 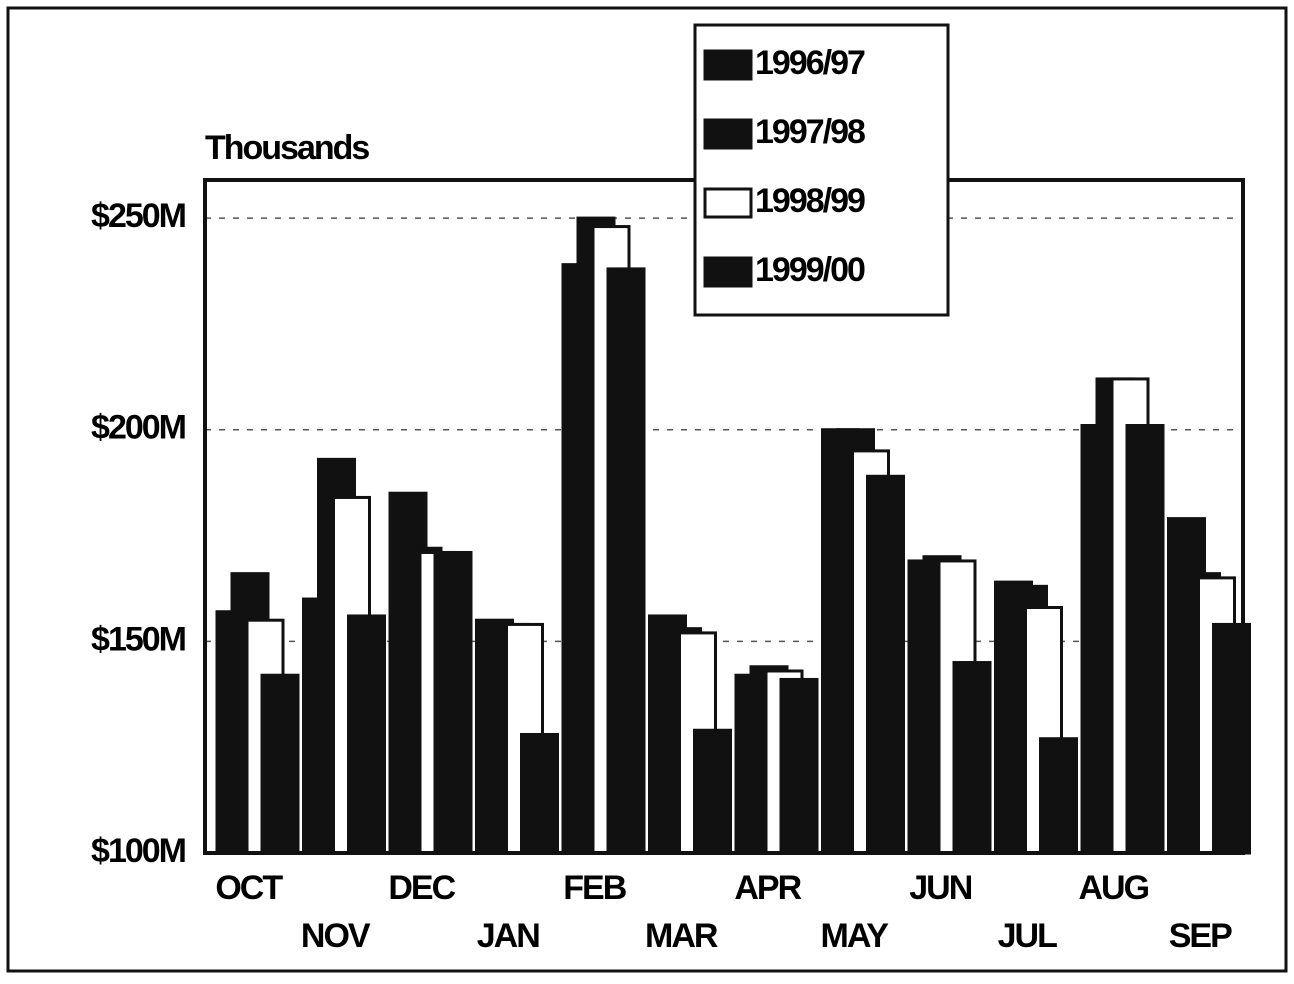 I want to click on x-tick-label: FEB, so click(x=594, y=888).